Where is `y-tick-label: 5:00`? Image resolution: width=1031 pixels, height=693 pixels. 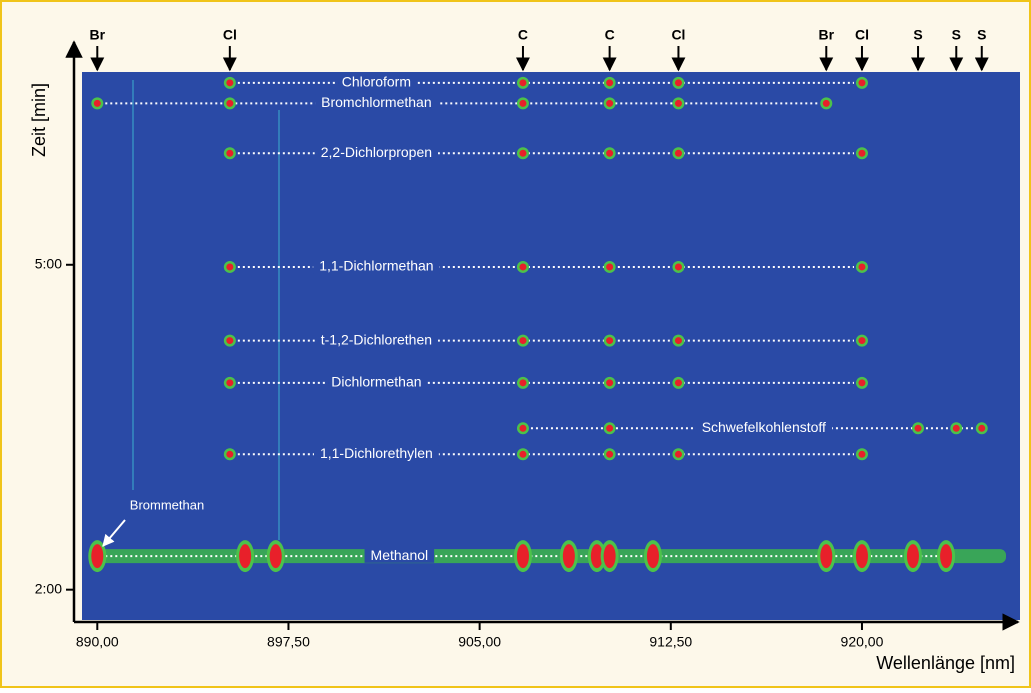
y-tick-label: 5:00 is located at coordinates (48, 263).